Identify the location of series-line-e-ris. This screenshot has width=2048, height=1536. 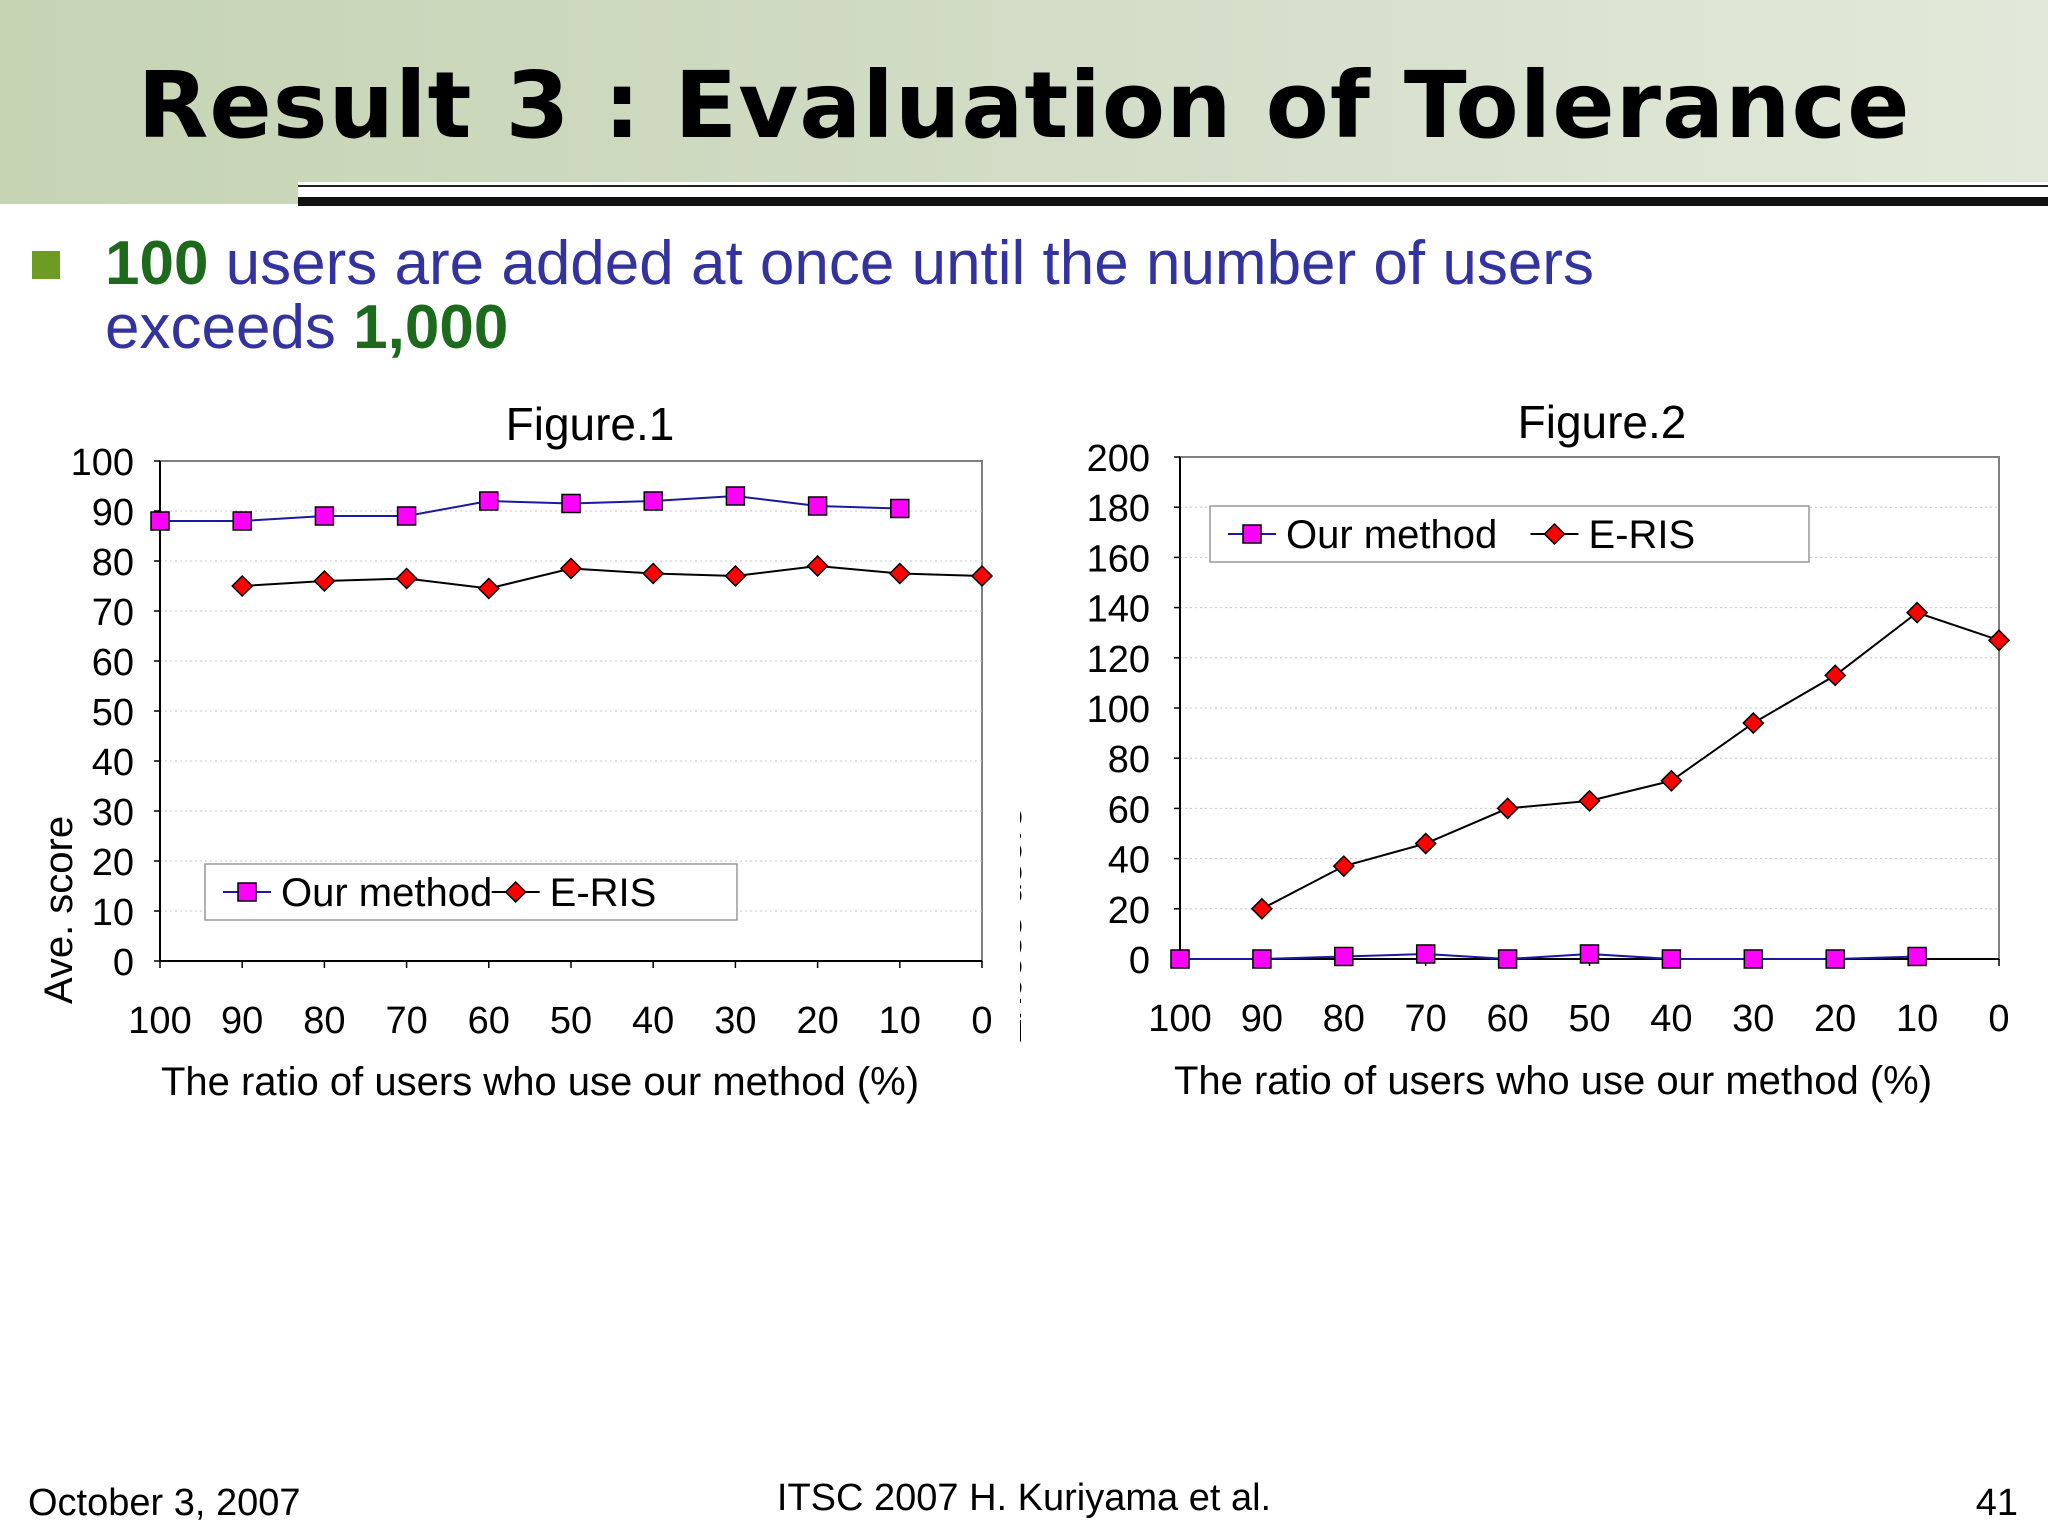
(612, 577).